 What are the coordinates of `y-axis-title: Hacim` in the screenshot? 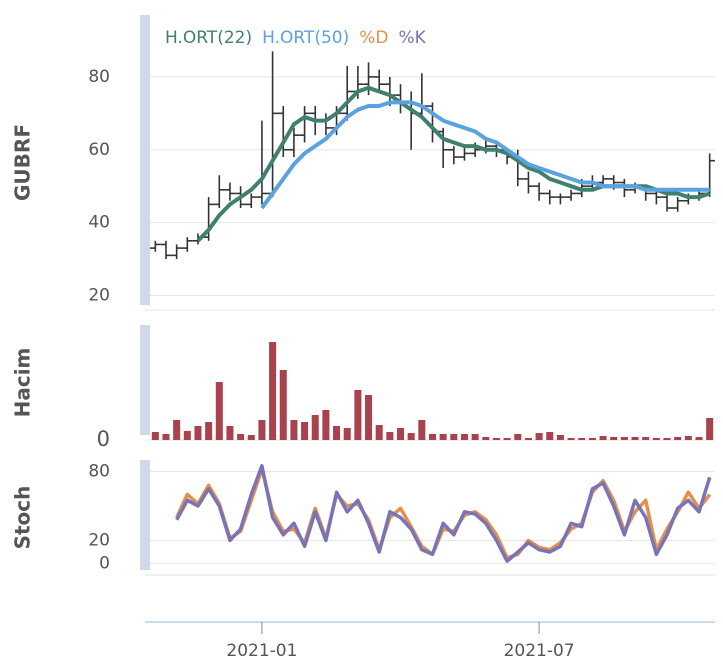 It's located at (23, 383).